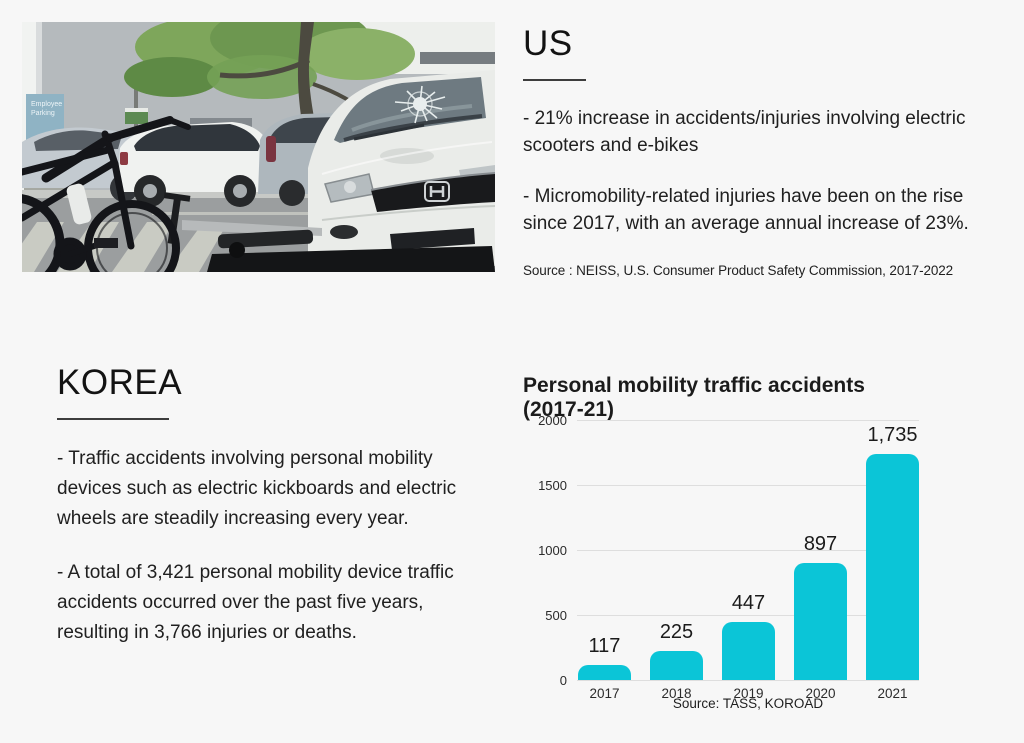 Image resolution: width=1024 pixels, height=743 pixels. What do you see at coordinates (892, 693) in the screenshot?
I see `x-tick-label: 2021` at bounding box center [892, 693].